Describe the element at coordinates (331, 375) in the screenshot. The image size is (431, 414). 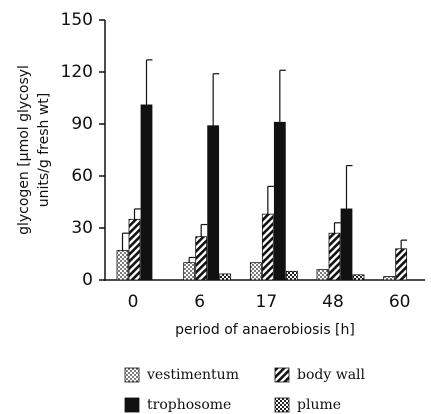
I see `legend-label: body wall` at that location.